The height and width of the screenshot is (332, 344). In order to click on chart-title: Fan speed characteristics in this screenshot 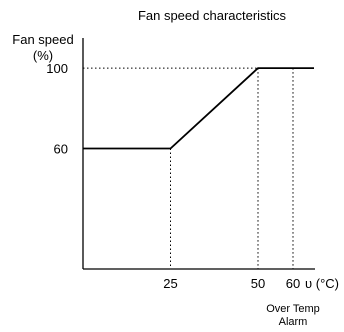, I will do `click(212, 15)`.